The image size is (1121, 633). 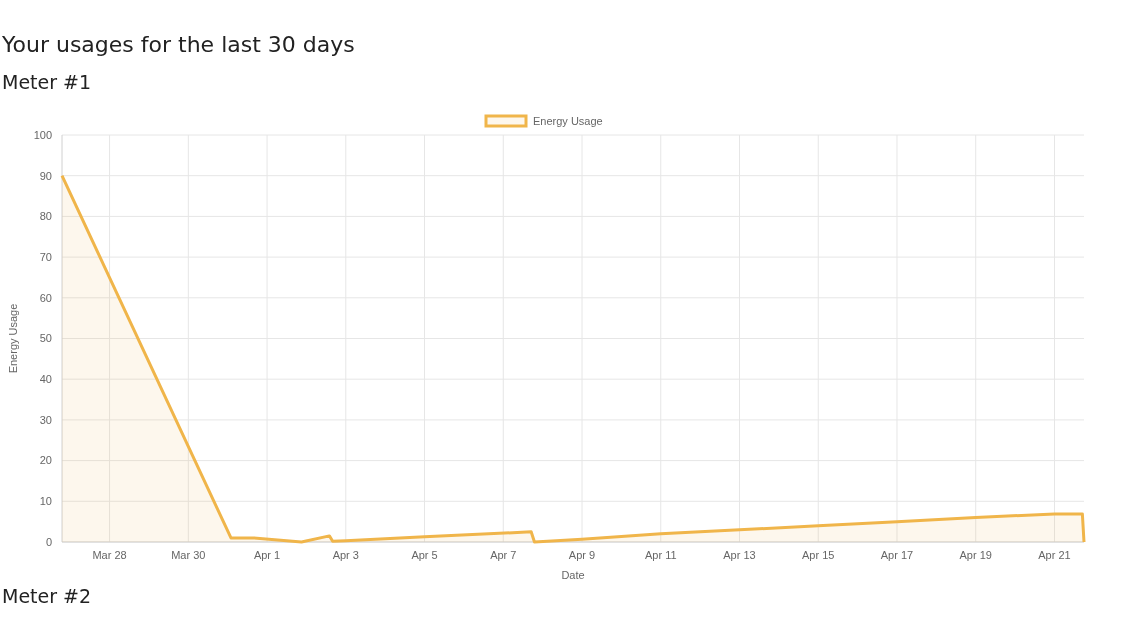 What do you see at coordinates (45, 256) in the screenshot?
I see `y-tick-label: 70` at bounding box center [45, 256].